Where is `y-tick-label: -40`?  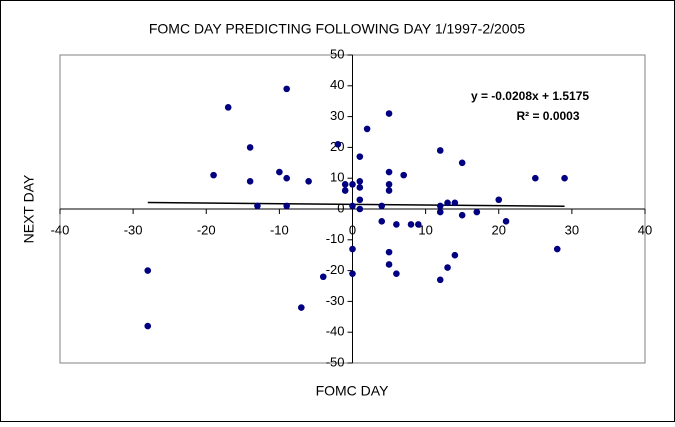
y-tick-label: -40 is located at coordinates (335, 331).